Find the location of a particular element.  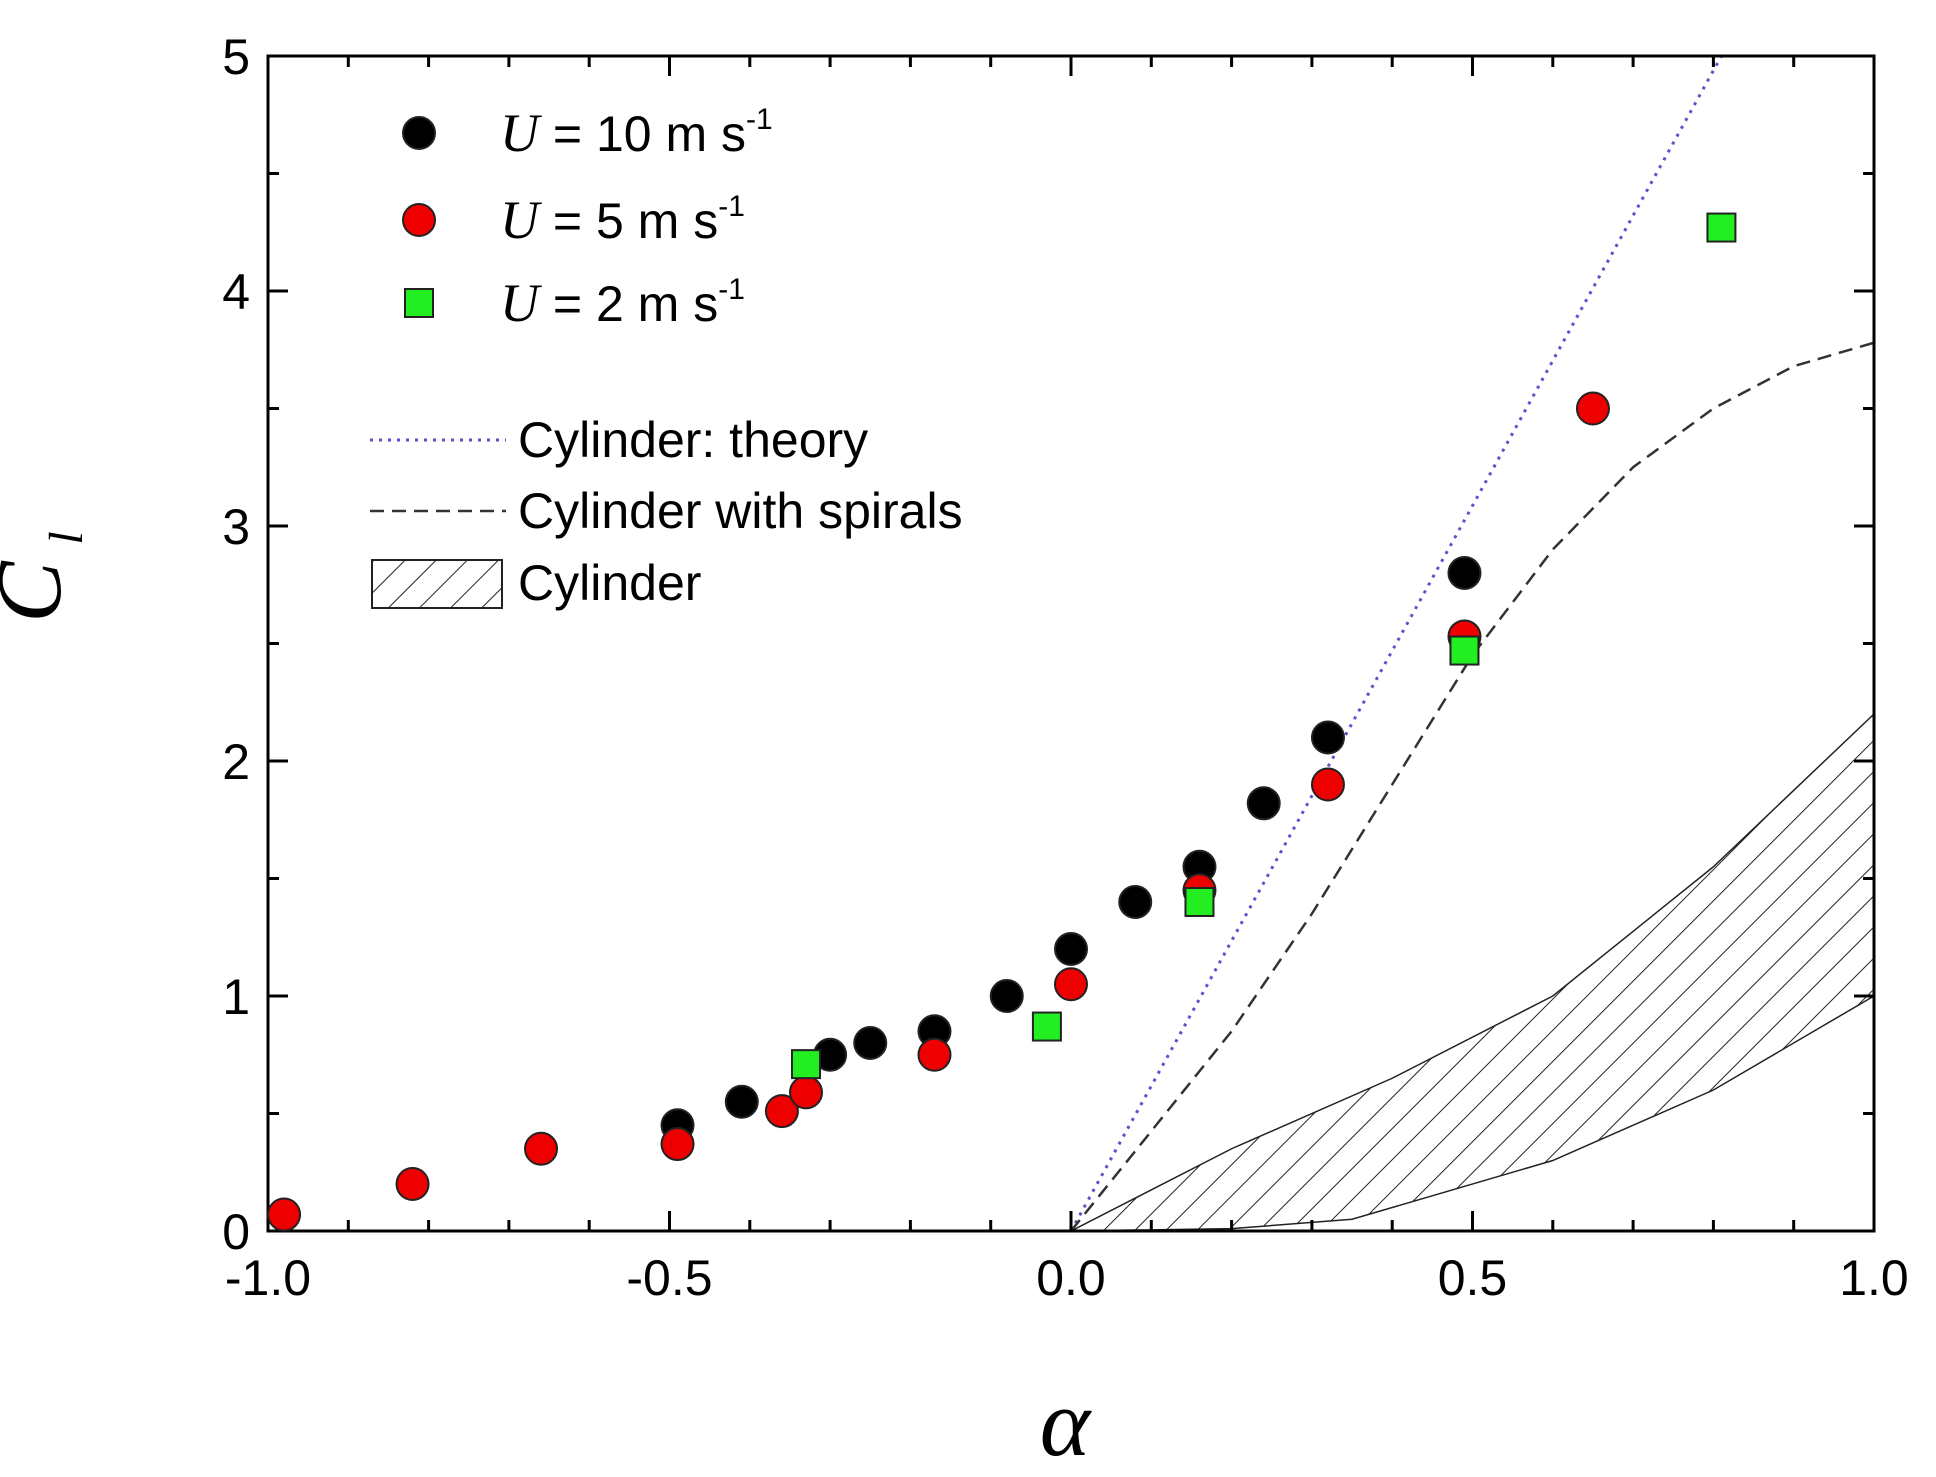

legend-label-series-0: U = 10 m s-1 is located at coordinates (636, 133).